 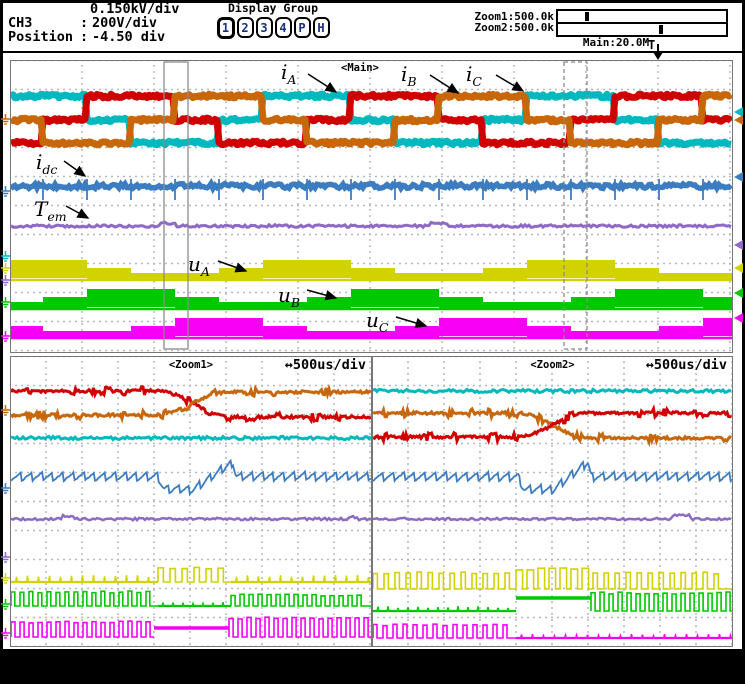 What do you see at coordinates (686, 365) in the screenshot?
I see `zoom2-timebase: ↔500us/div` at bounding box center [686, 365].